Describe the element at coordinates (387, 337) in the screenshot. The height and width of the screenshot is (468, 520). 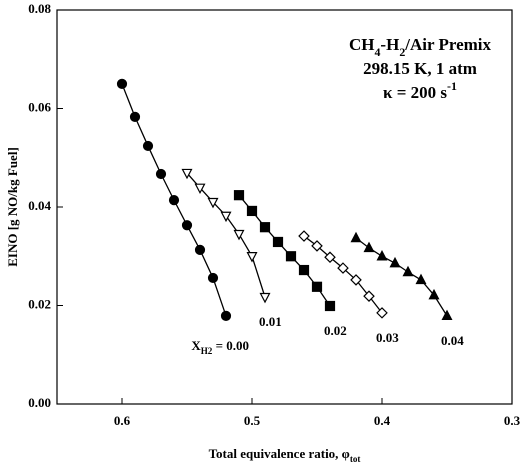
I see `series-label: 0.03` at that location.